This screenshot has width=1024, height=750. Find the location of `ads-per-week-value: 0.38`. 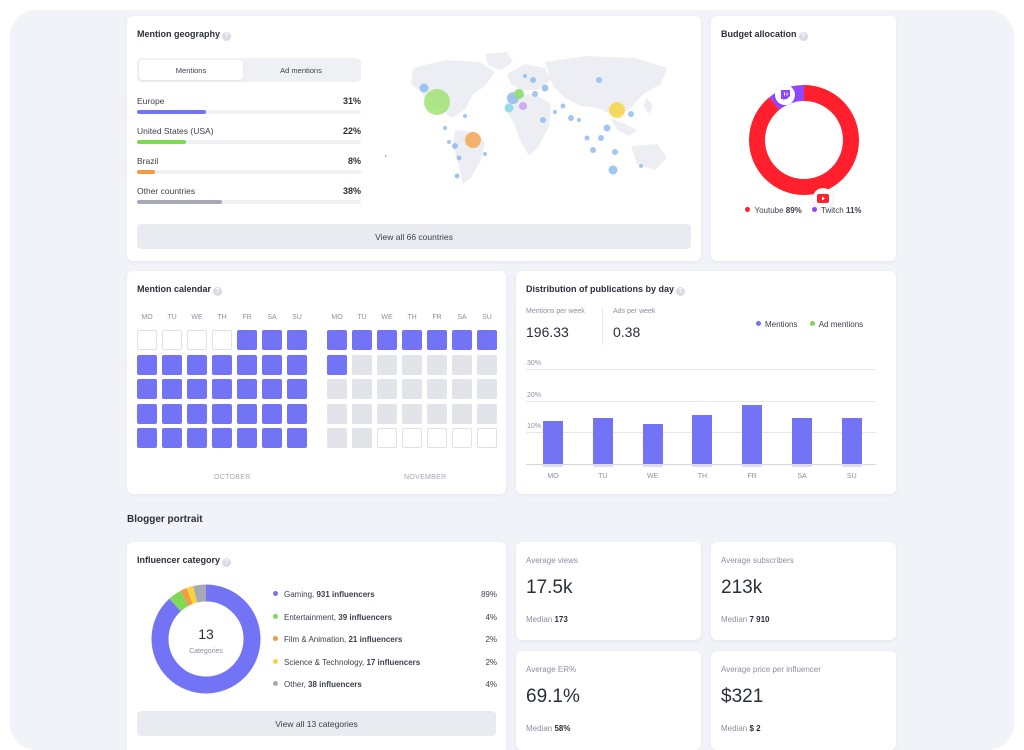

ads-per-week-value: 0.38 is located at coordinates (627, 332).